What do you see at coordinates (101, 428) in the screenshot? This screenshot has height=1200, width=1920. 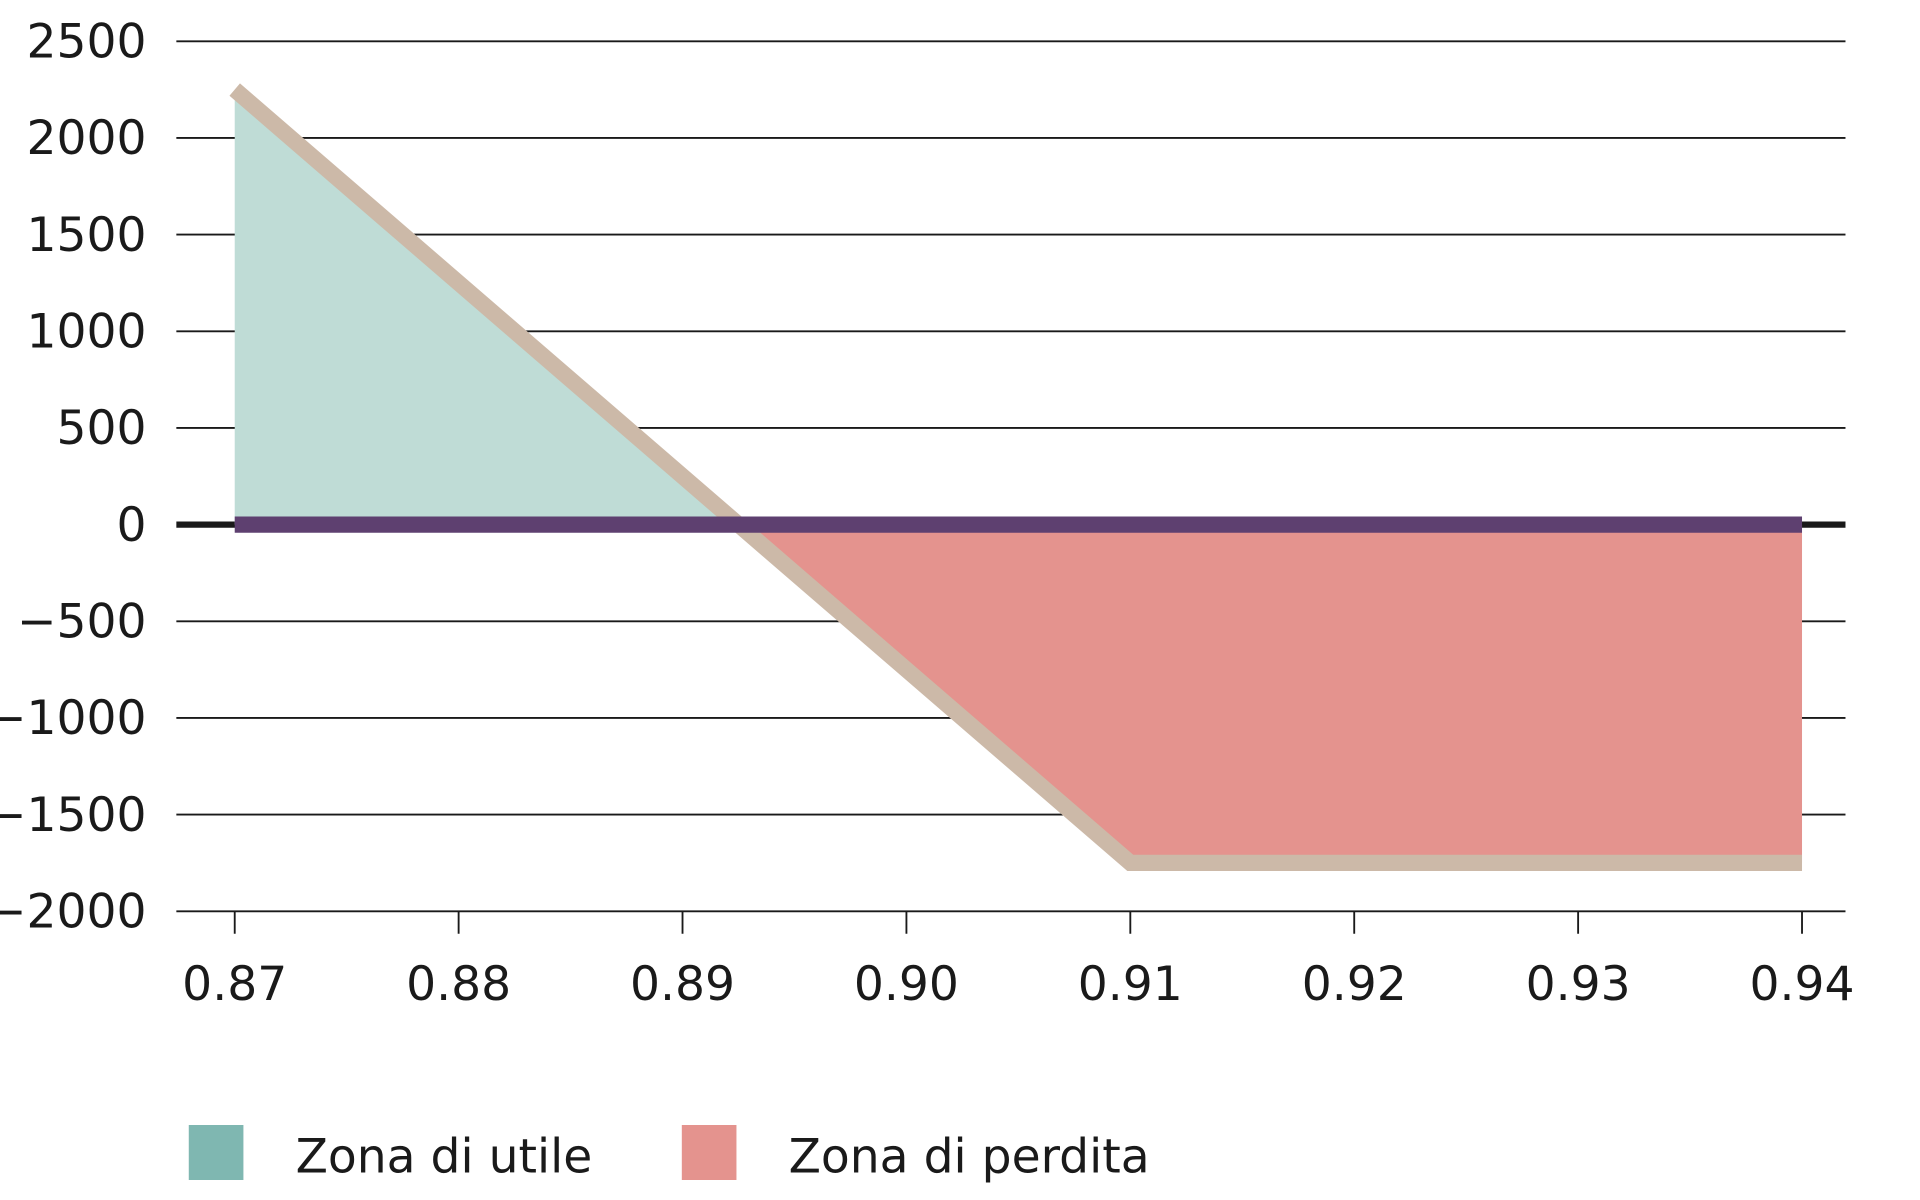 I see `y-tick-label: 500` at bounding box center [101, 428].